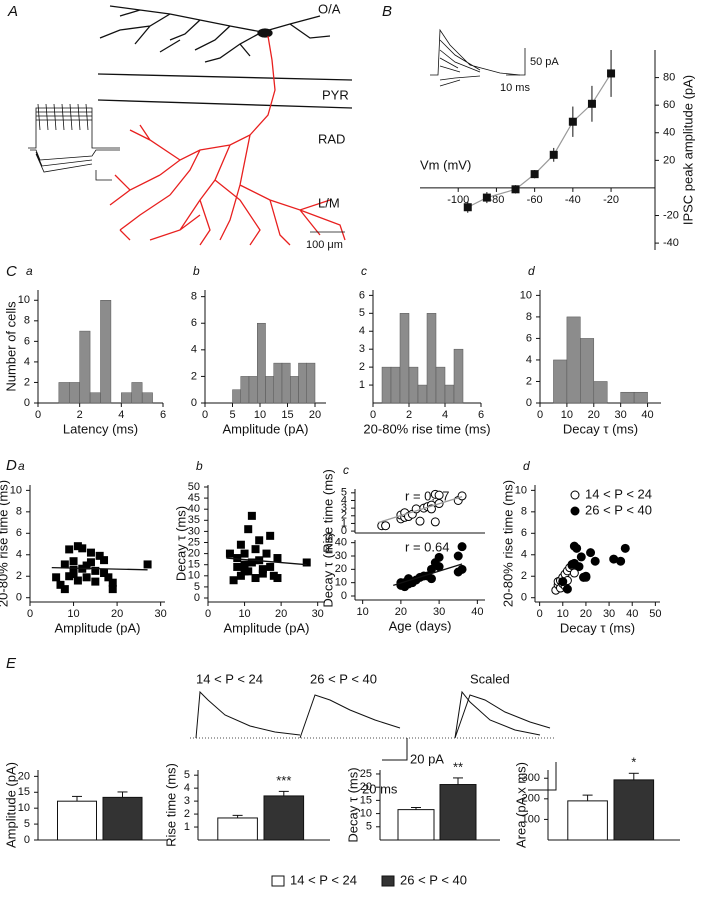 Image resolution: width=720 pixels, height=921 pixels. Describe the element at coordinates (199, 466) in the screenshot. I see `subpanel-letter: b` at that location.